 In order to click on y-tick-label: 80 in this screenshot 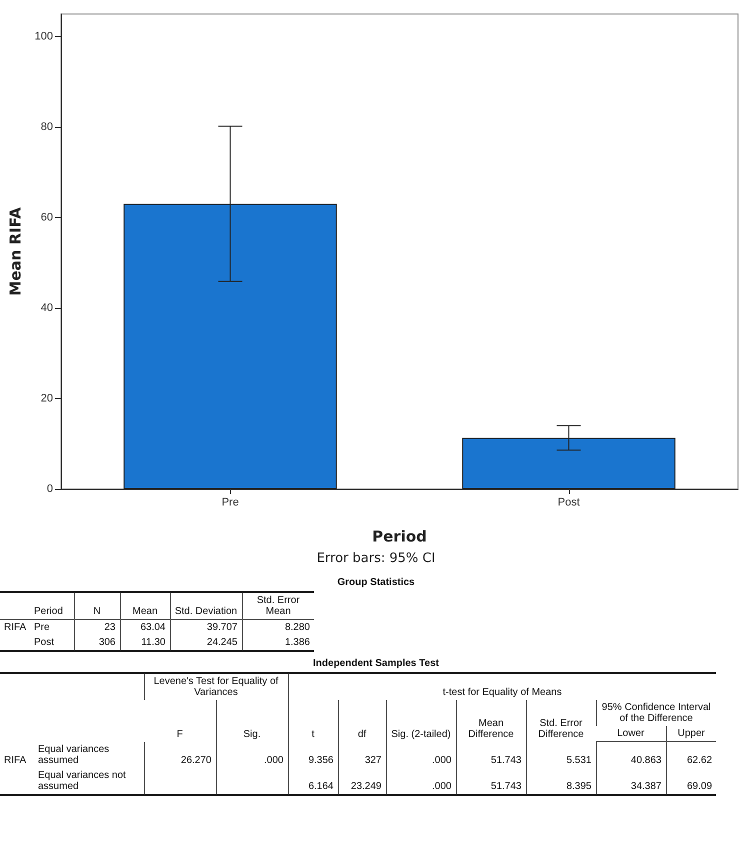, I will do `click(46, 127)`.